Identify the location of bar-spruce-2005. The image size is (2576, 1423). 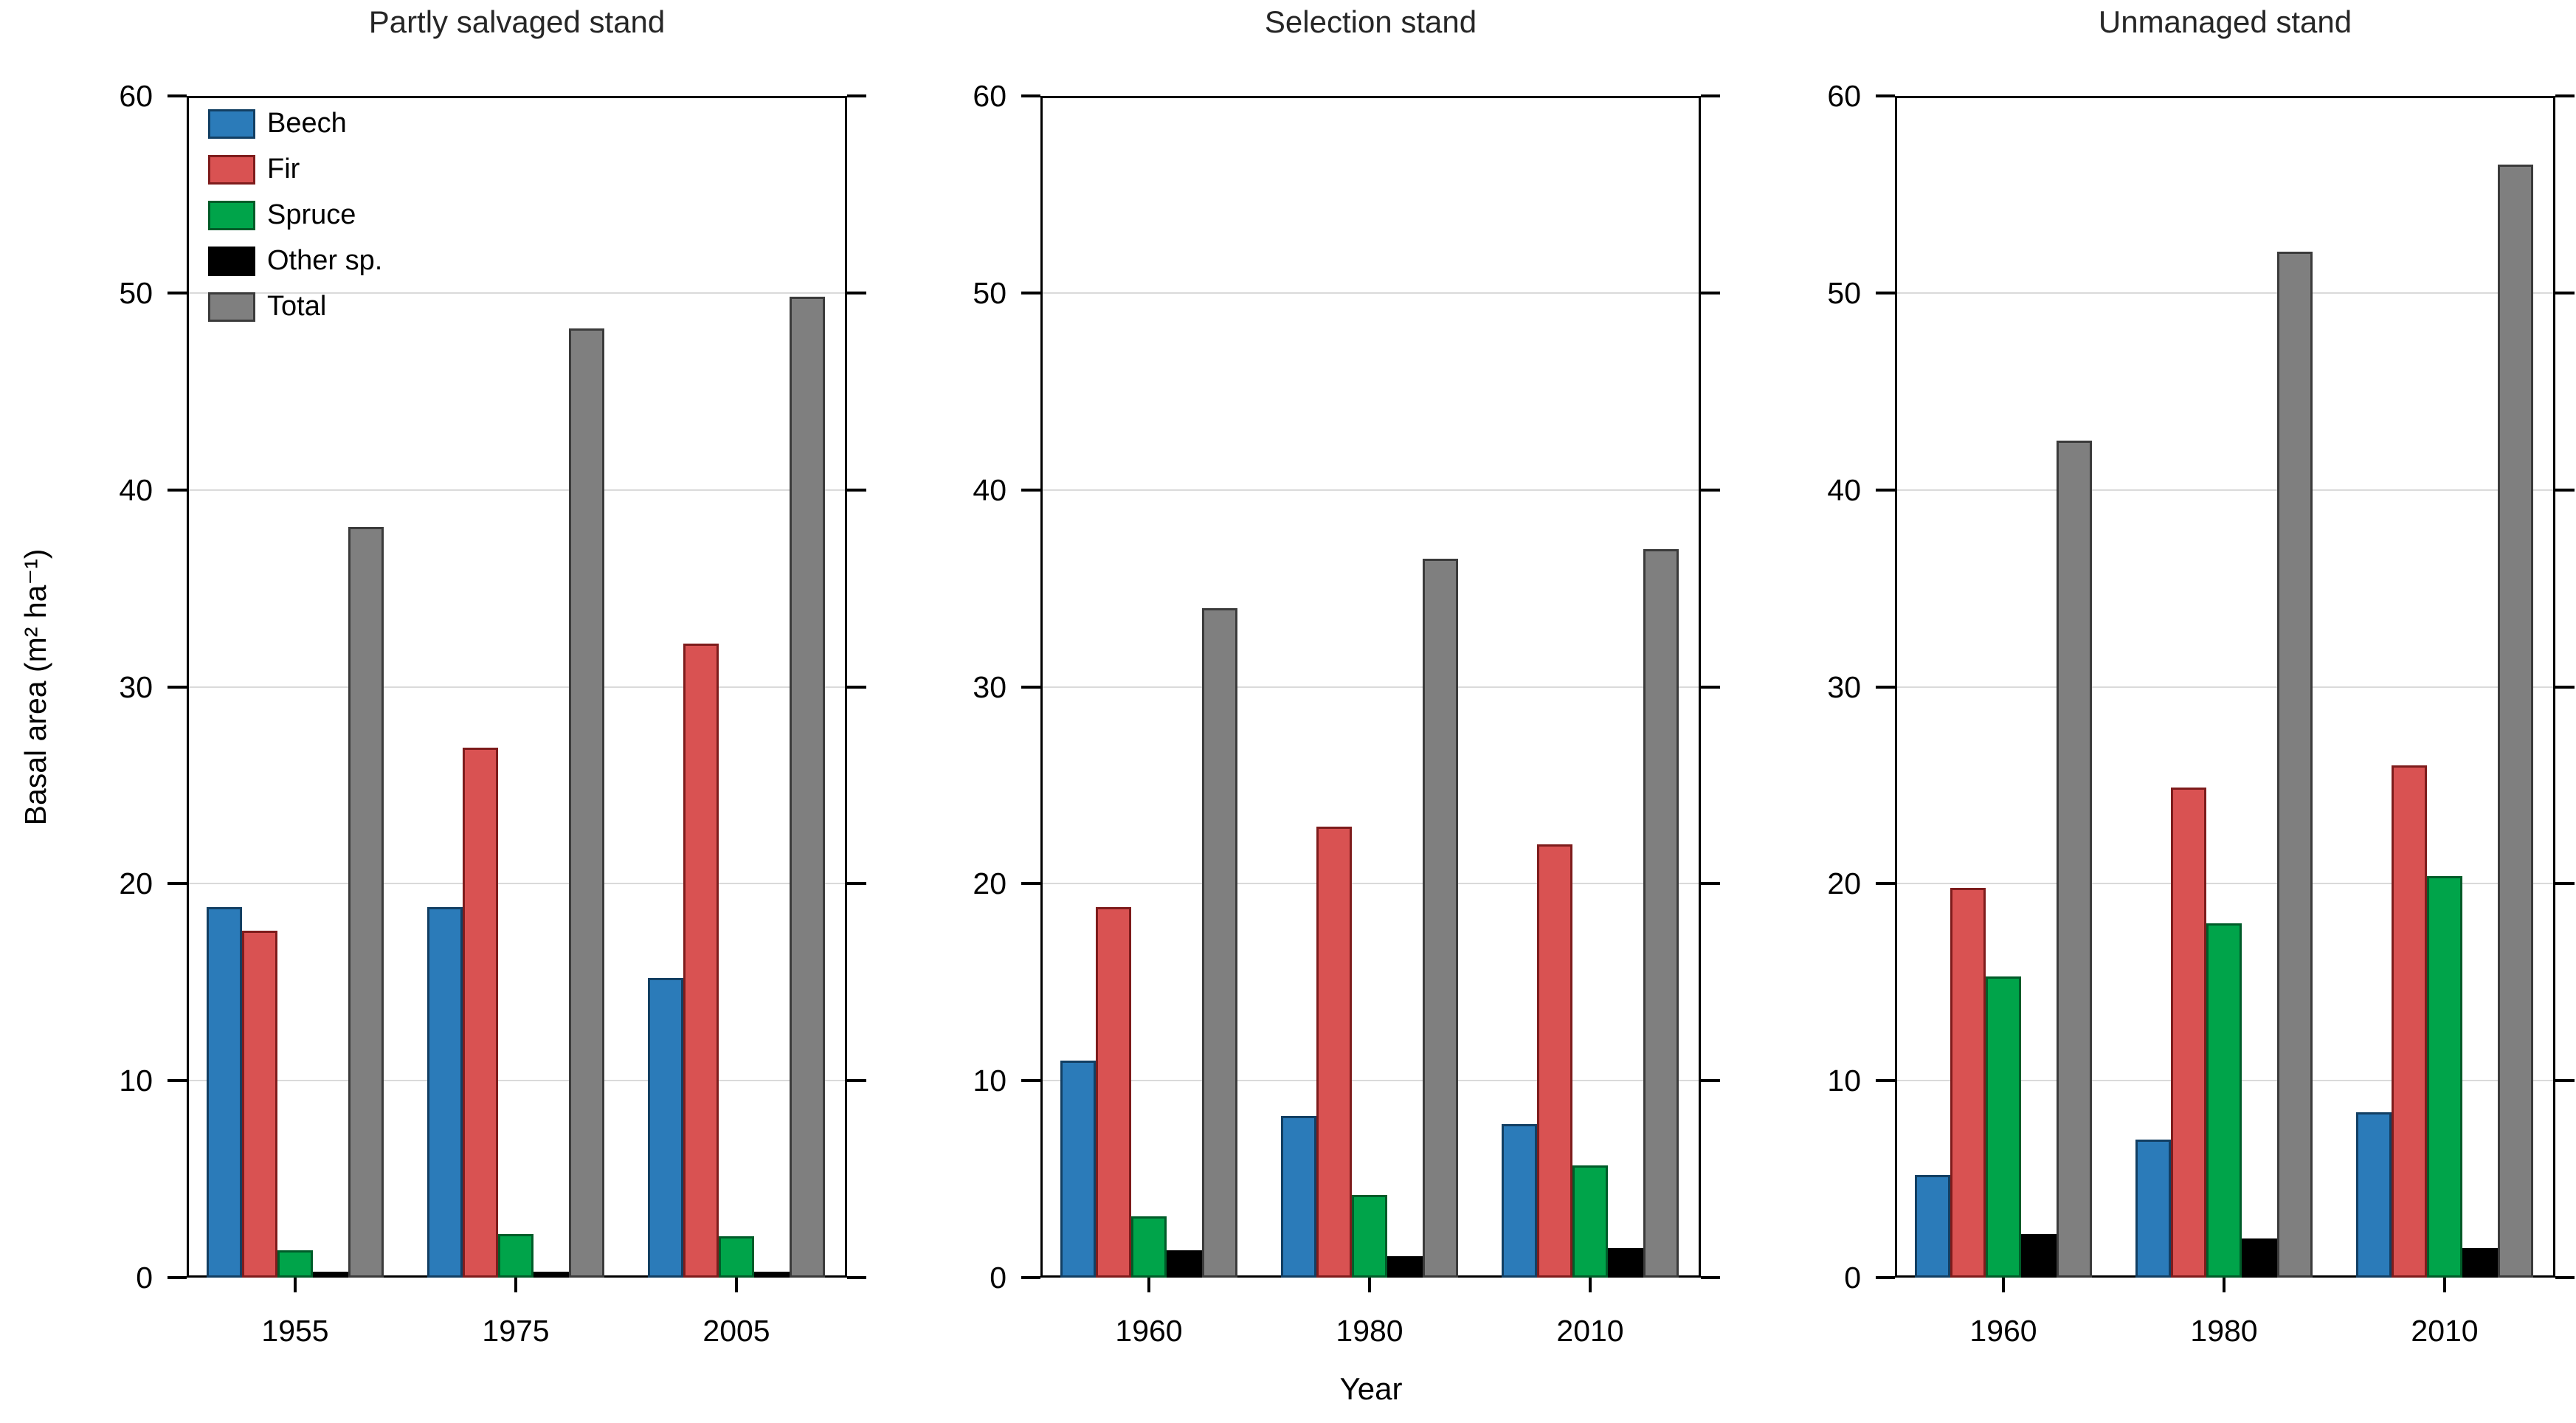
(737, 1257).